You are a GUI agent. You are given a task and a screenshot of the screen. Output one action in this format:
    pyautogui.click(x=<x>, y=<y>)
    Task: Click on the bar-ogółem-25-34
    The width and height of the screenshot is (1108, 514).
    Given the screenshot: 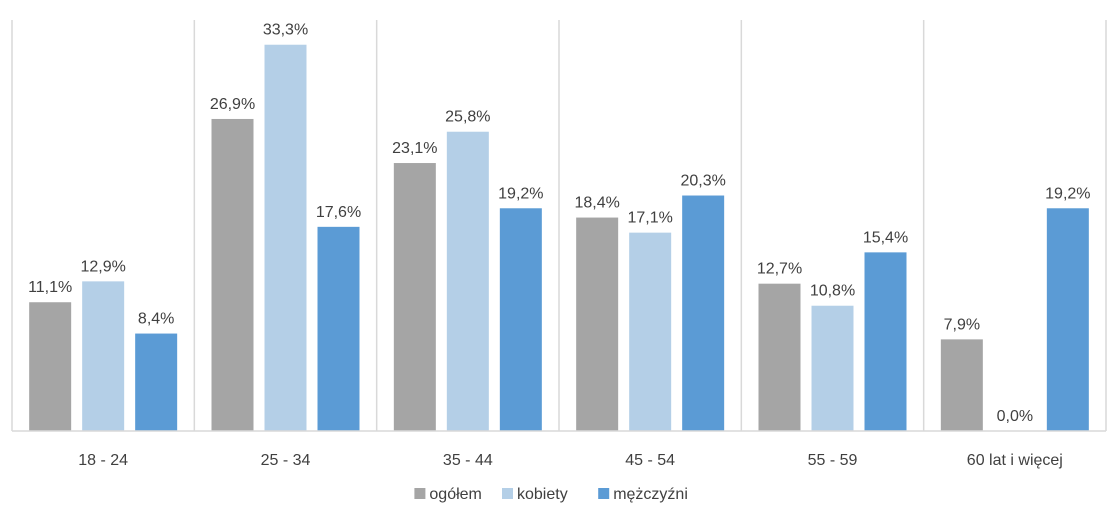 What is the action you would take?
    pyautogui.click(x=232, y=275)
    